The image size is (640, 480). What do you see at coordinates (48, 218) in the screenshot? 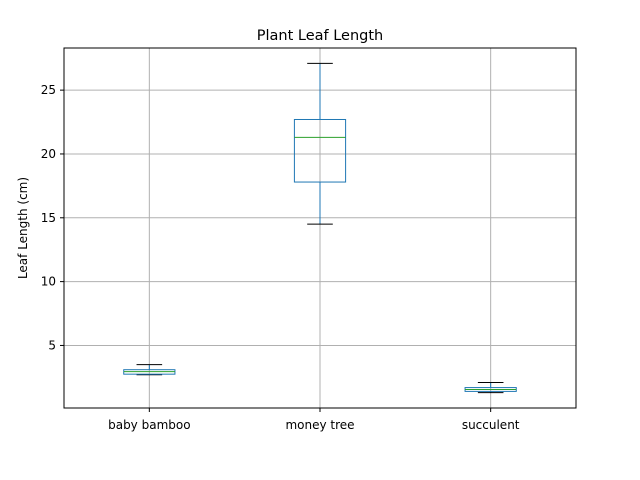
I see `y-tick-label: 15` at bounding box center [48, 218].